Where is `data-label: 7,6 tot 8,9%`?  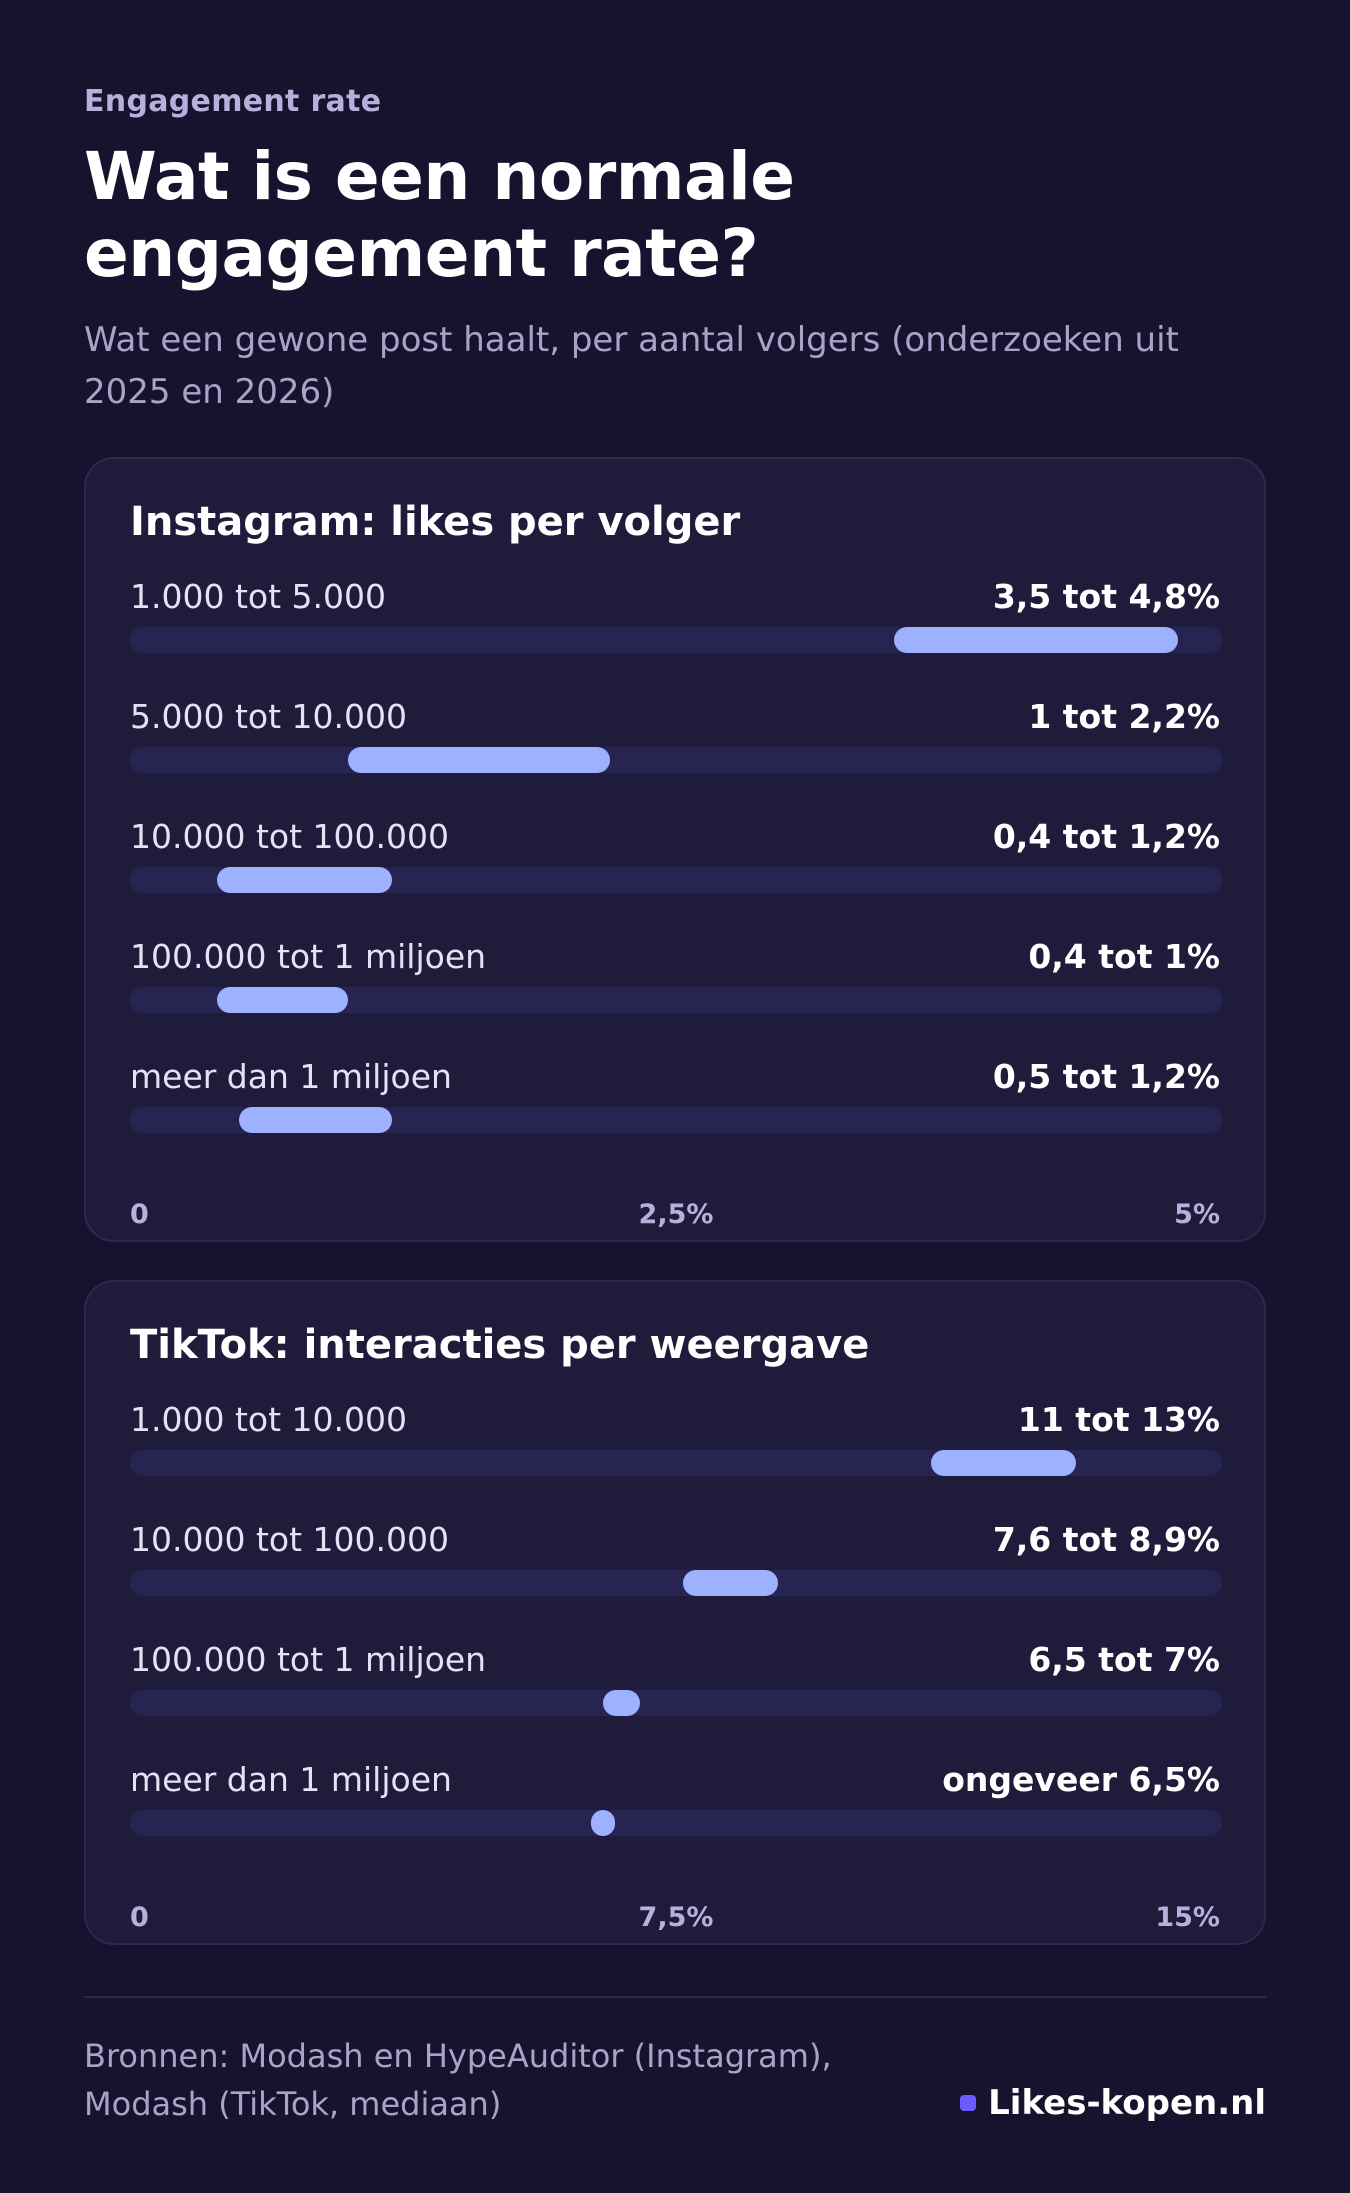 data-label: 7,6 tot 8,9% is located at coordinates (1106, 1539).